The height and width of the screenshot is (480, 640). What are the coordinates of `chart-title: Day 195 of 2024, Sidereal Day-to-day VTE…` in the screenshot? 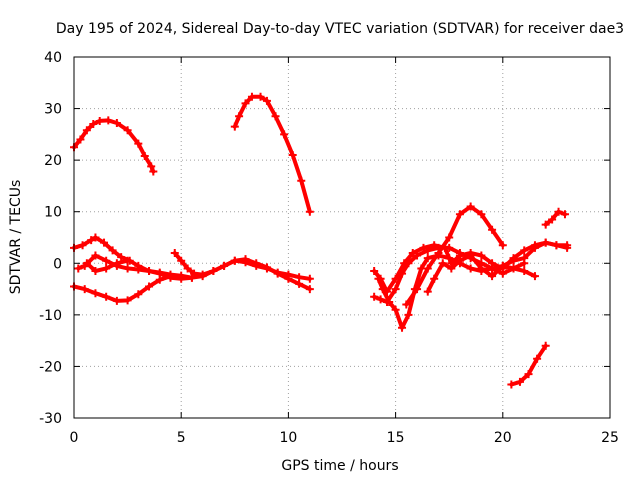 It's located at (340, 29).